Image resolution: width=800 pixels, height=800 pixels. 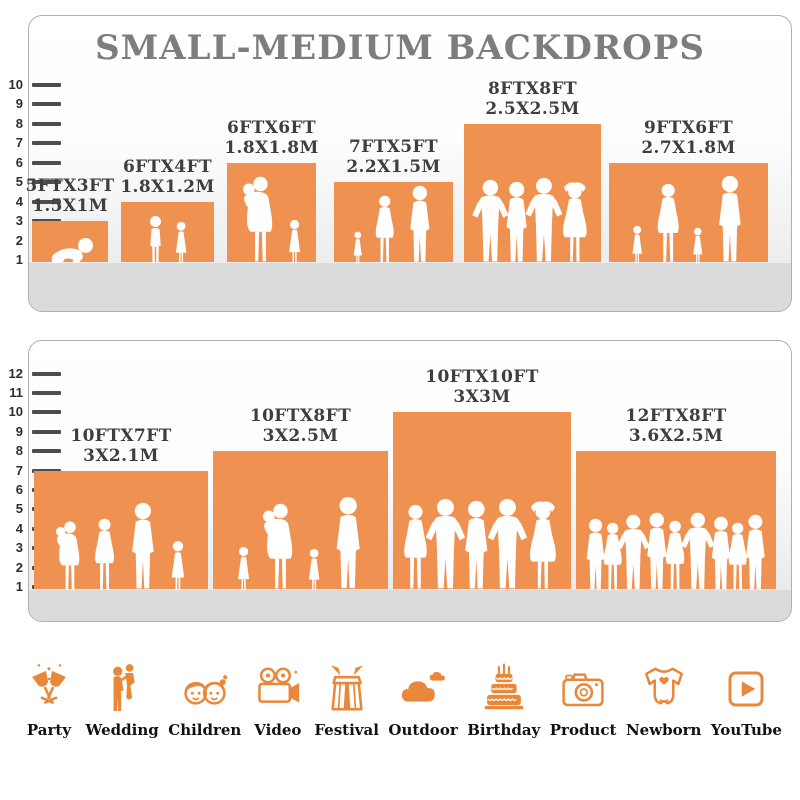 I want to click on birthday-icon, so click(x=504, y=689).